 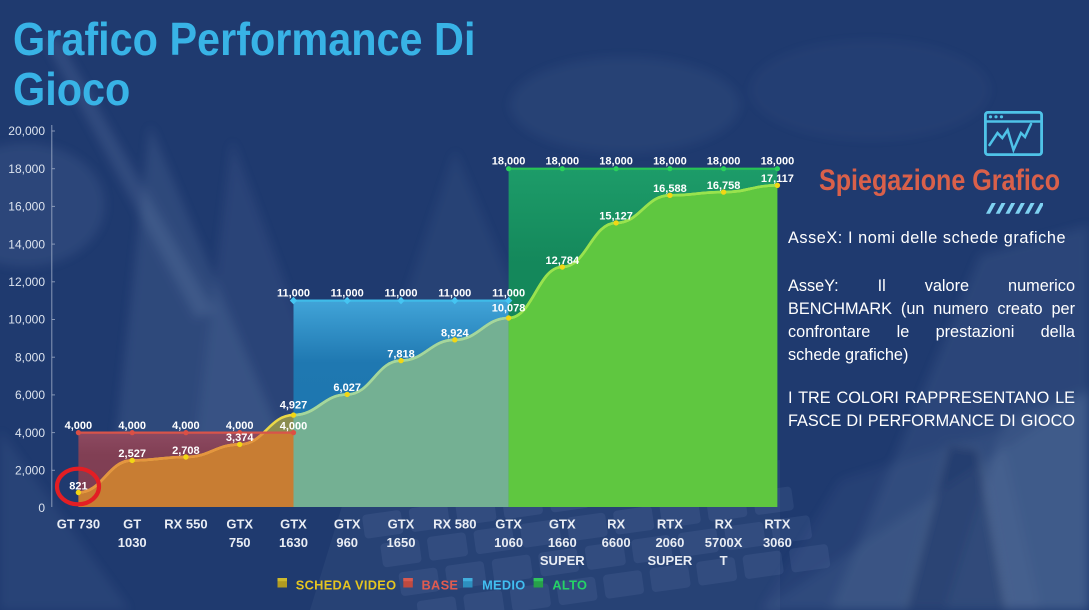 What do you see at coordinates (777, 179) in the screenshot?
I see `svg-text: 17,117` at bounding box center [777, 179].